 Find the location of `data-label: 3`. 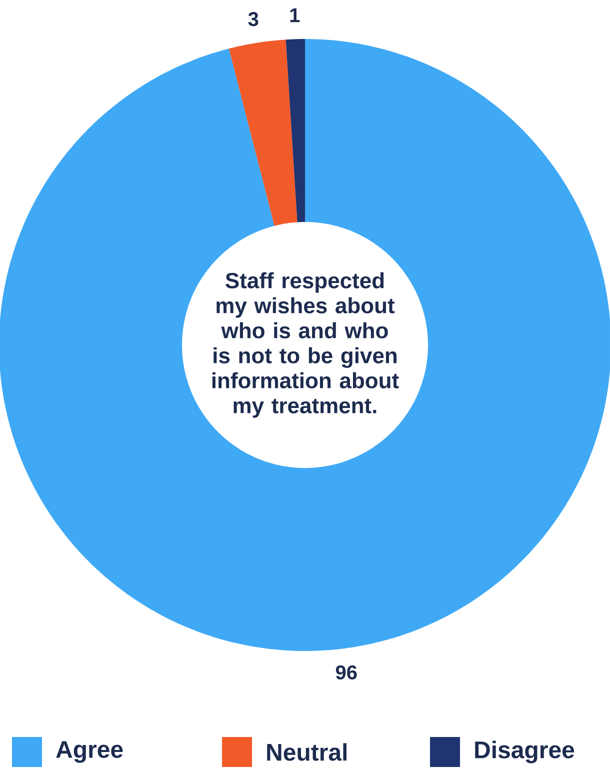

data-label: 3 is located at coordinates (253, 19).